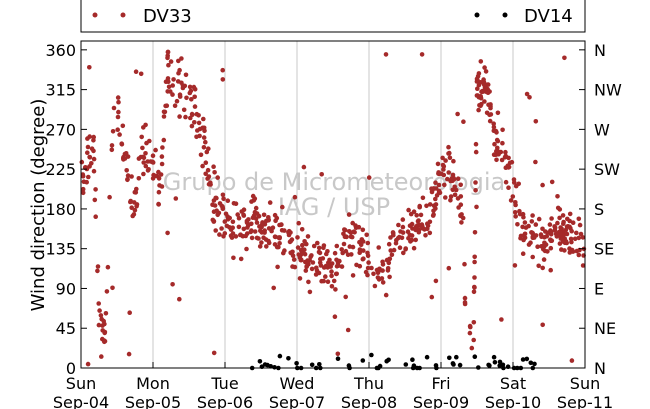 The image size is (650, 409). What do you see at coordinates (368, 383) in the screenshot?
I see `x-tick-label-day: Thu` at bounding box center [368, 383].